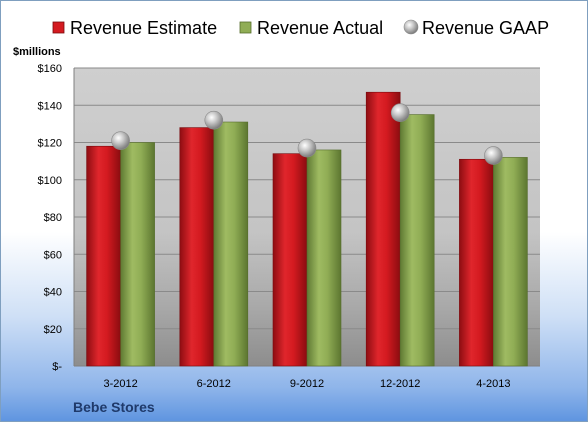 The height and width of the screenshot is (422, 588). What do you see at coordinates (53, 255) in the screenshot?
I see `y-tick-label: $60` at bounding box center [53, 255].